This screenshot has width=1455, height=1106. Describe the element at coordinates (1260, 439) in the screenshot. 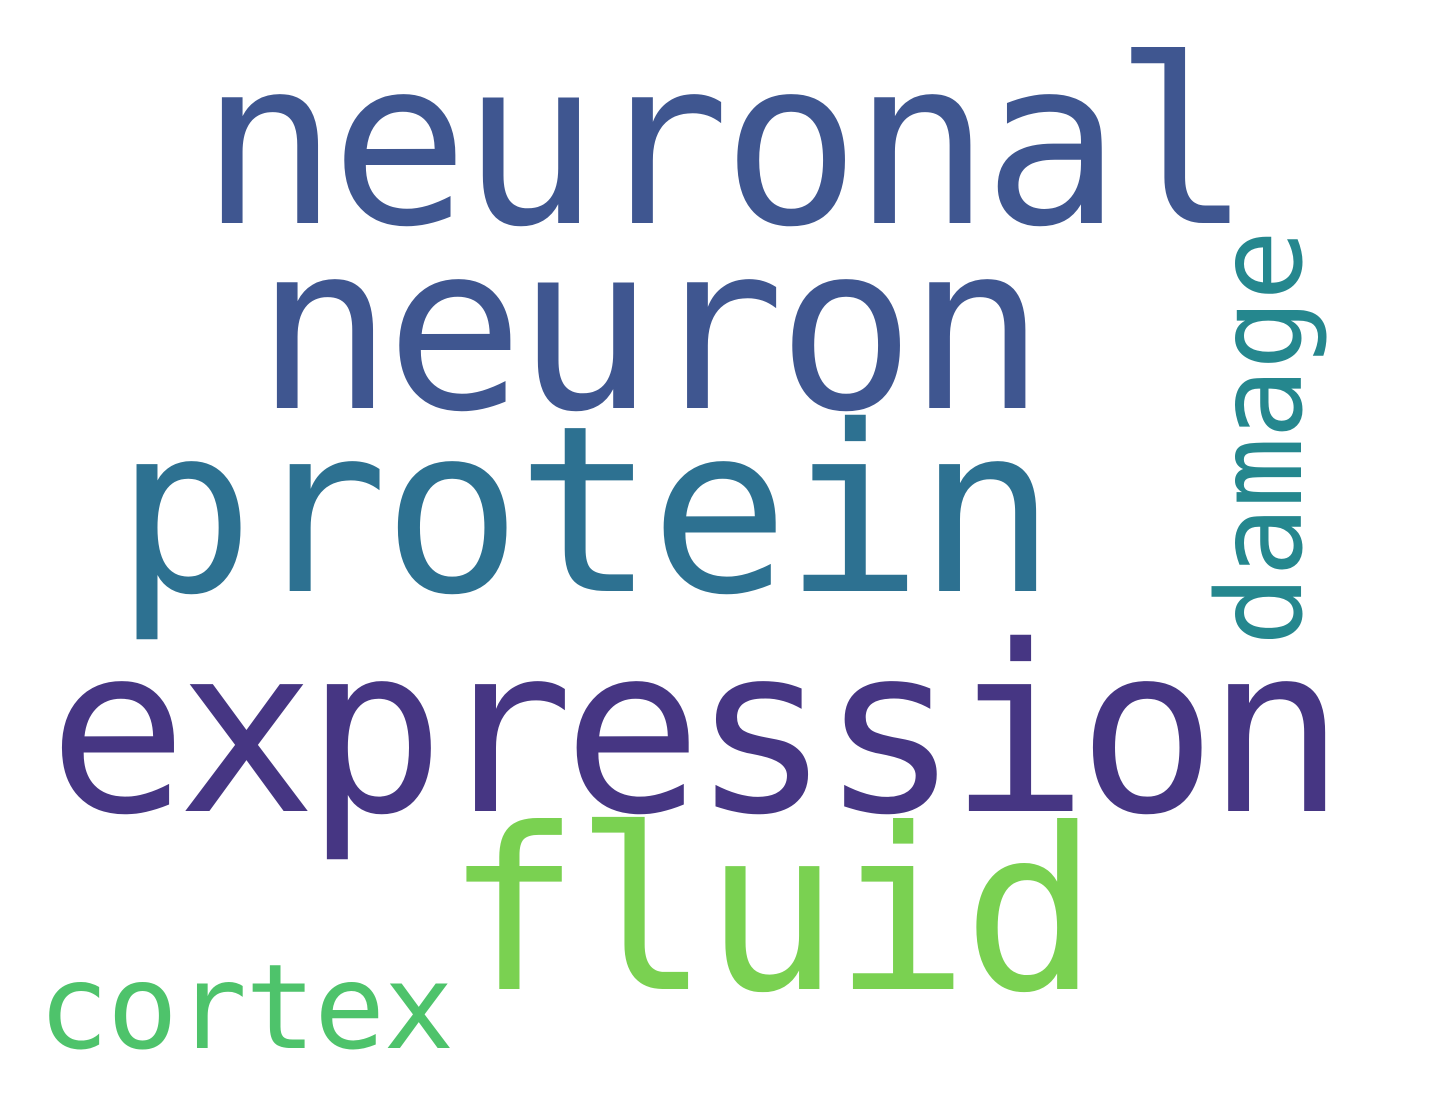

I see `word-damage: damage` at that location.